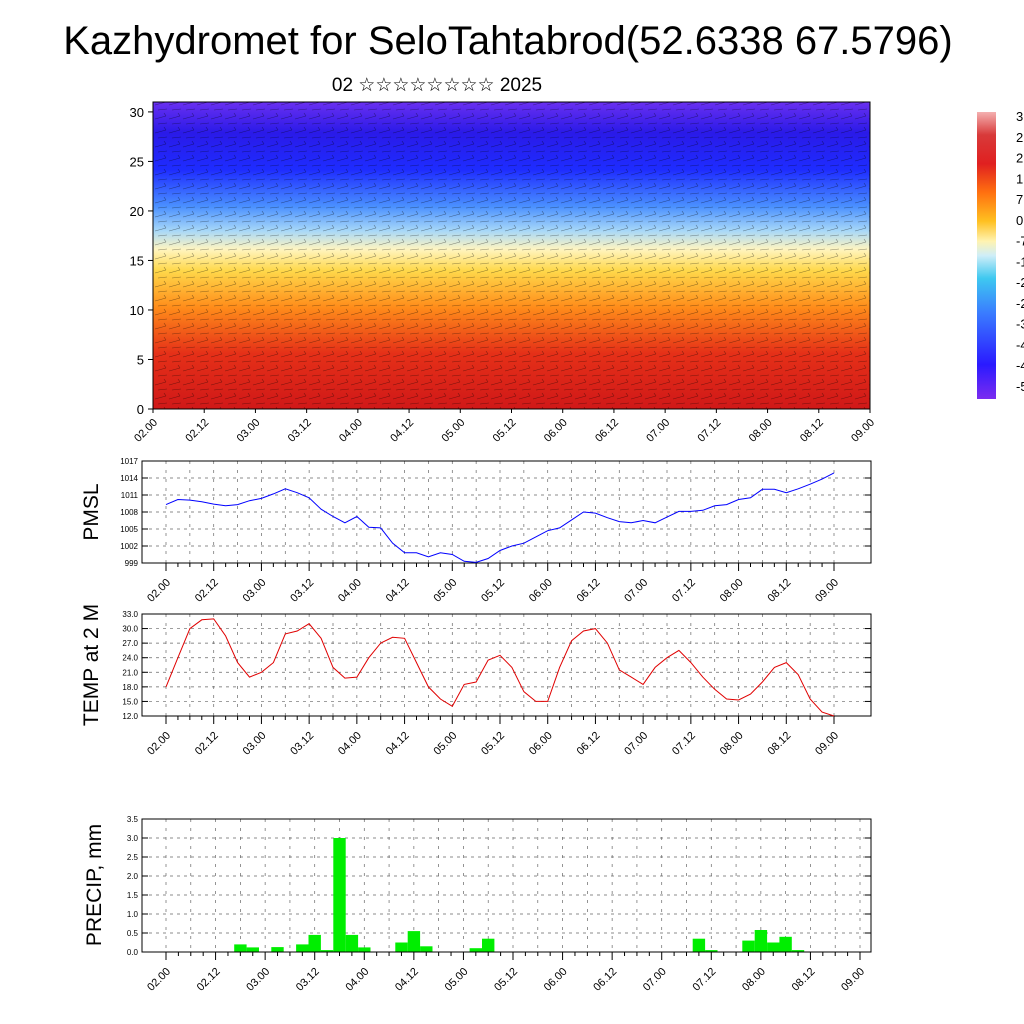 The image size is (1024, 1024). What do you see at coordinates (130, 629) in the screenshot?
I see `y-tick-label: 30.0` at bounding box center [130, 629].